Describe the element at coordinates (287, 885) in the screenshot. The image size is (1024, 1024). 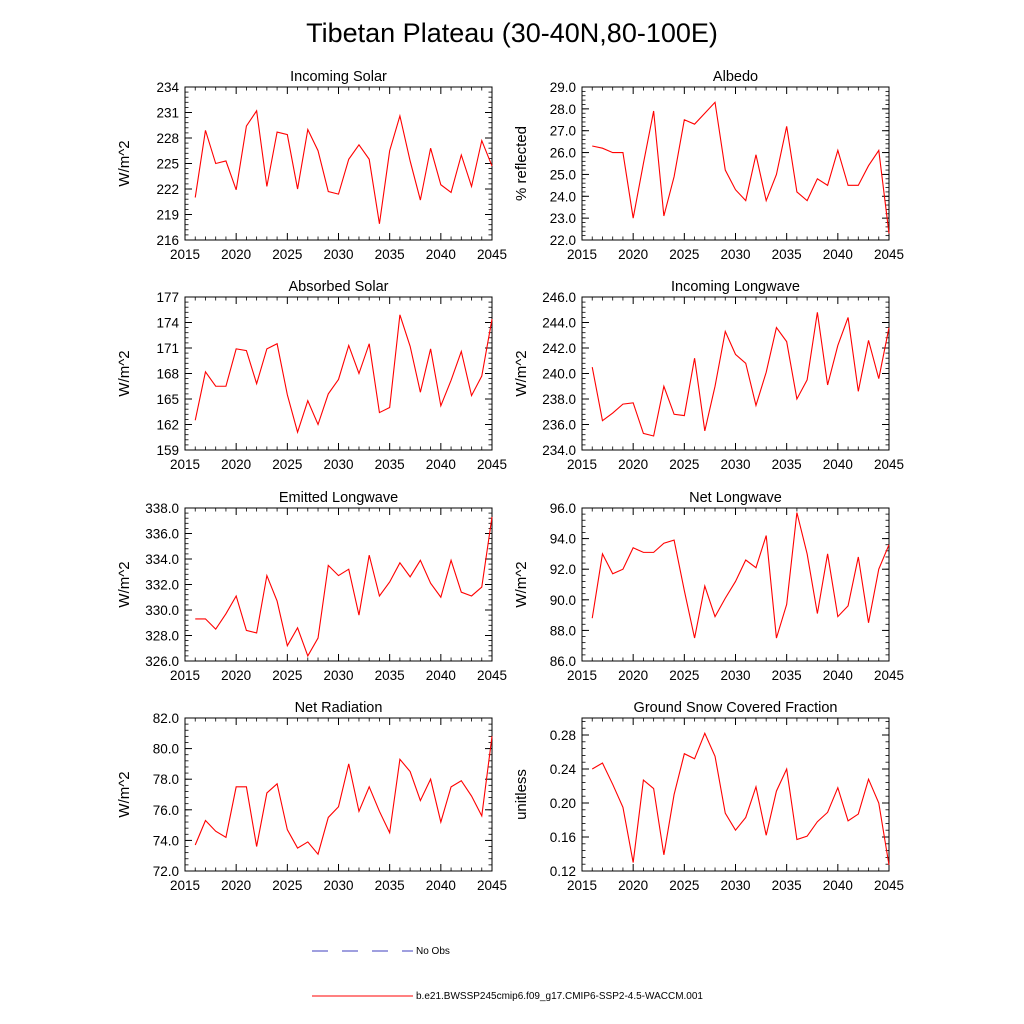
I see `chart-6-xtick-label: 2025` at that location.